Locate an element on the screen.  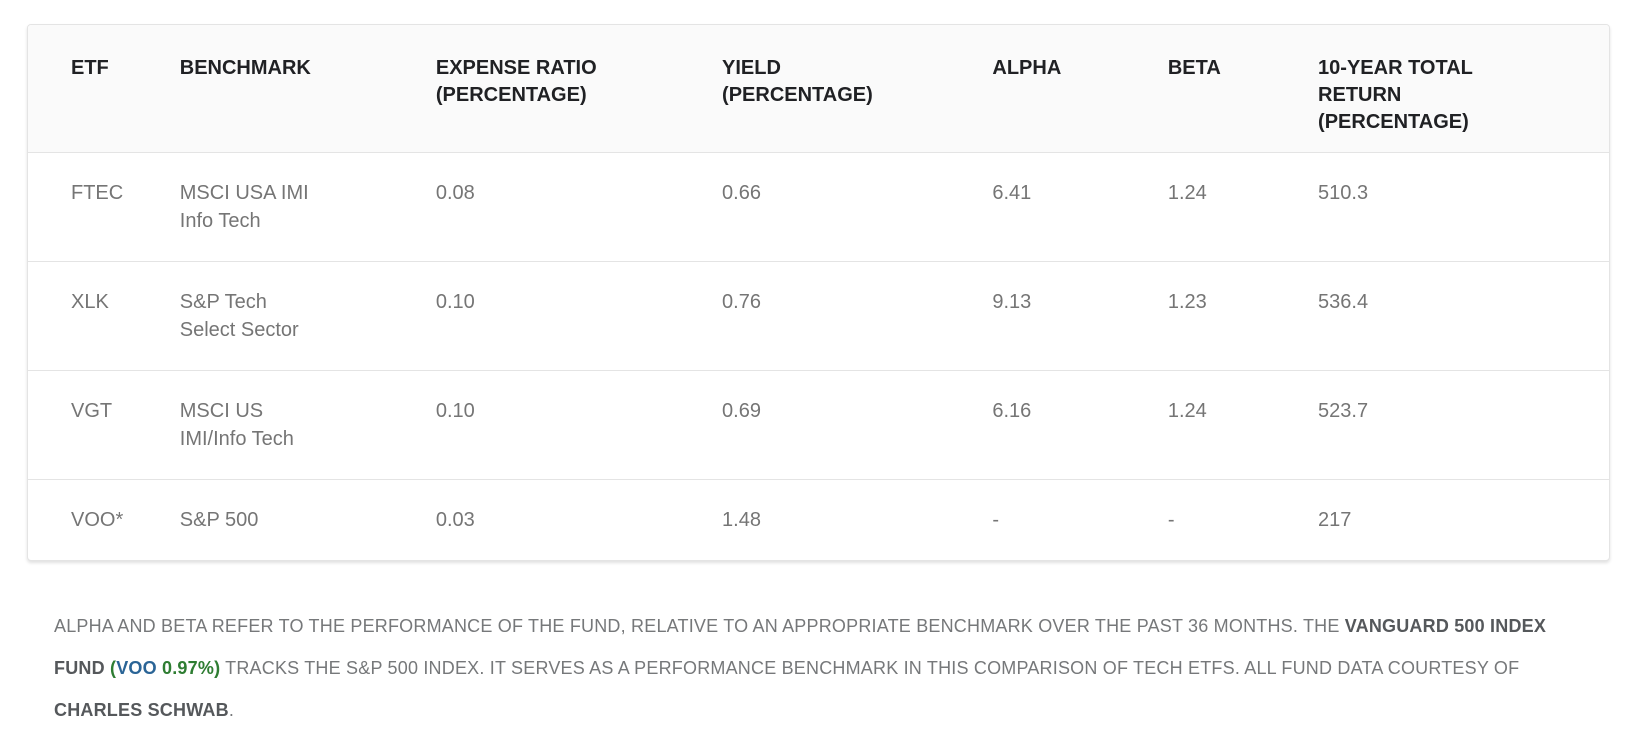
alpha-cell: - is located at coordinates (1080, 519).